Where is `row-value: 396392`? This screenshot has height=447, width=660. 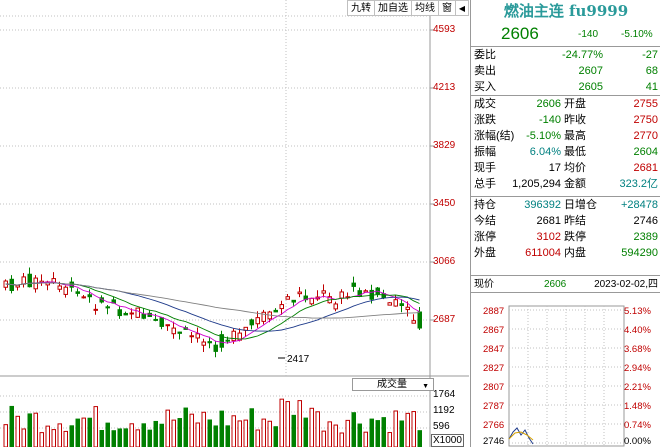
row-value: 396392 is located at coordinates (542, 205).